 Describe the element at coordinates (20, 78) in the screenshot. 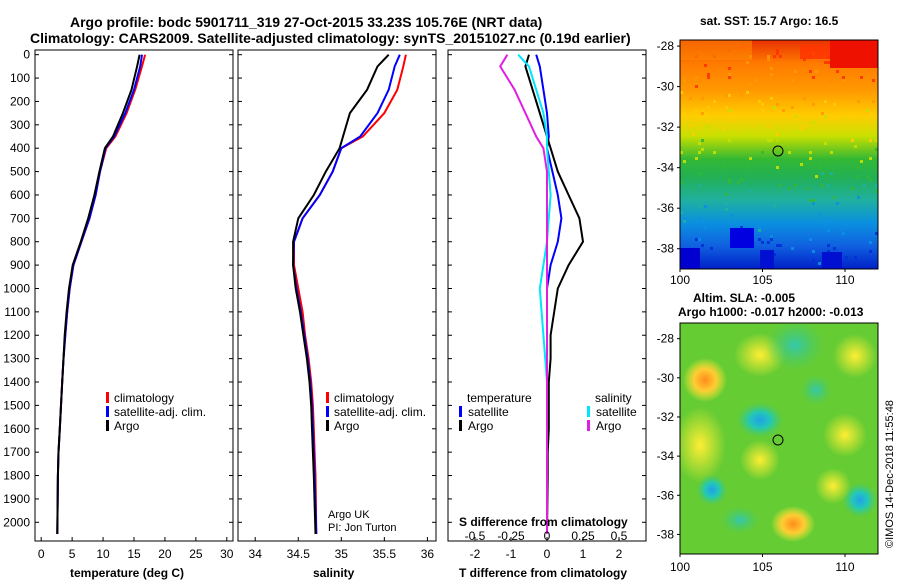

I see `depth-tick-label: 100` at that location.